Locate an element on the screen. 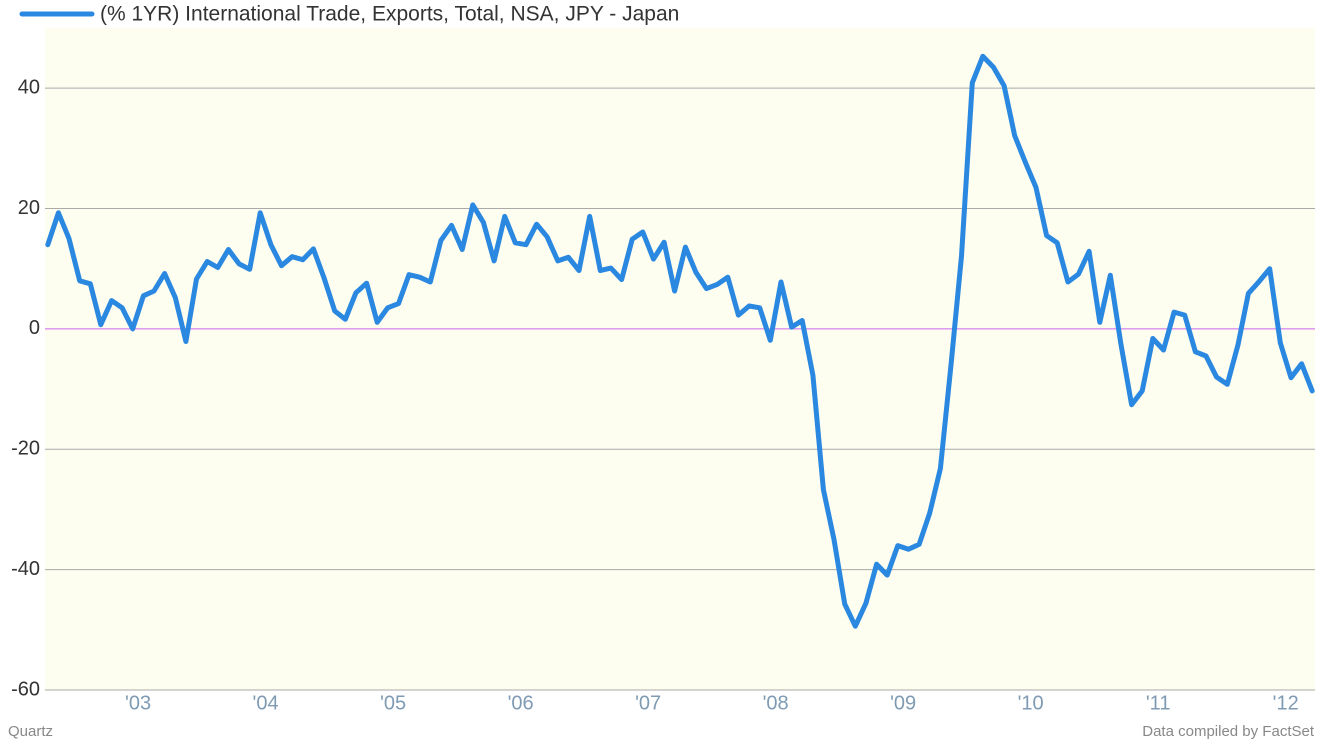 The image size is (1320, 743). x-tick-label: '03 is located at coordinates (138, 703).